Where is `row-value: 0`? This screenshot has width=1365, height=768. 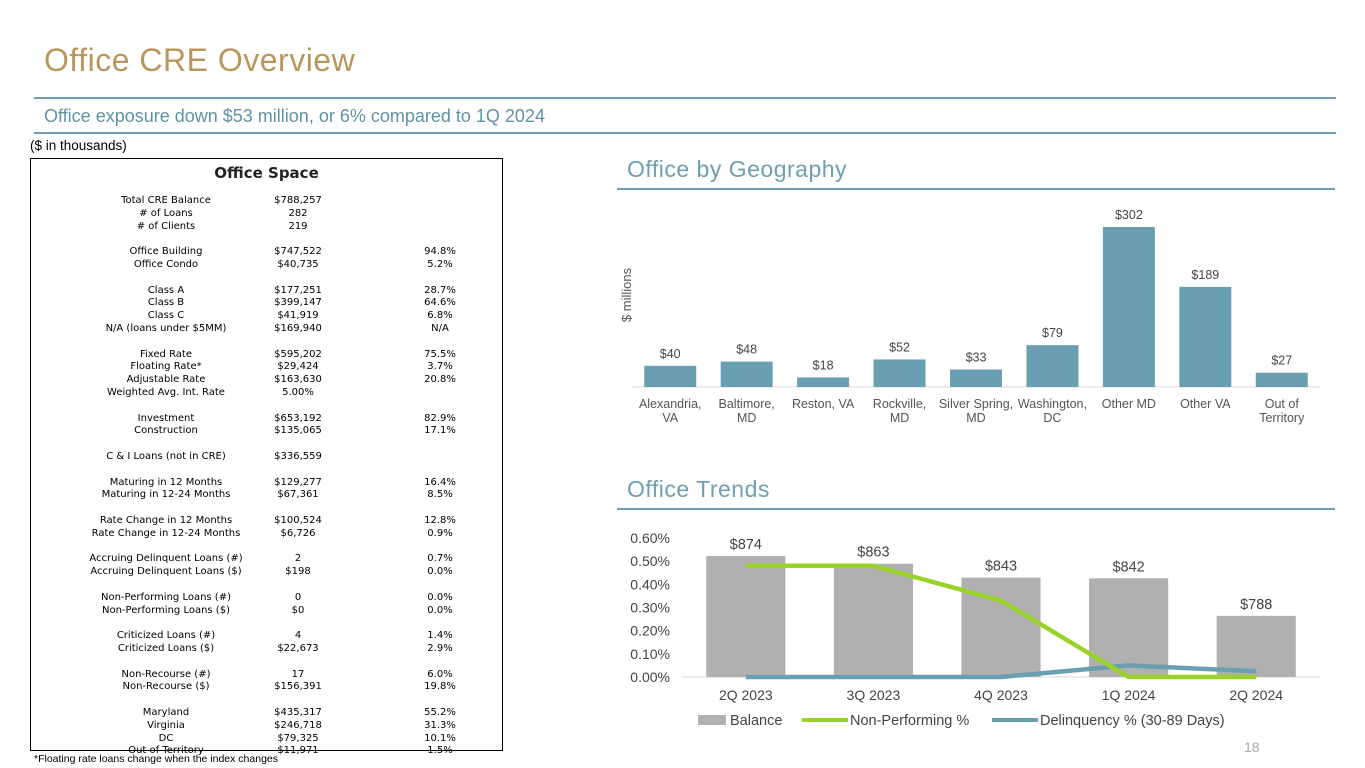 row-value: 0 is located at coordinates (298, 597).